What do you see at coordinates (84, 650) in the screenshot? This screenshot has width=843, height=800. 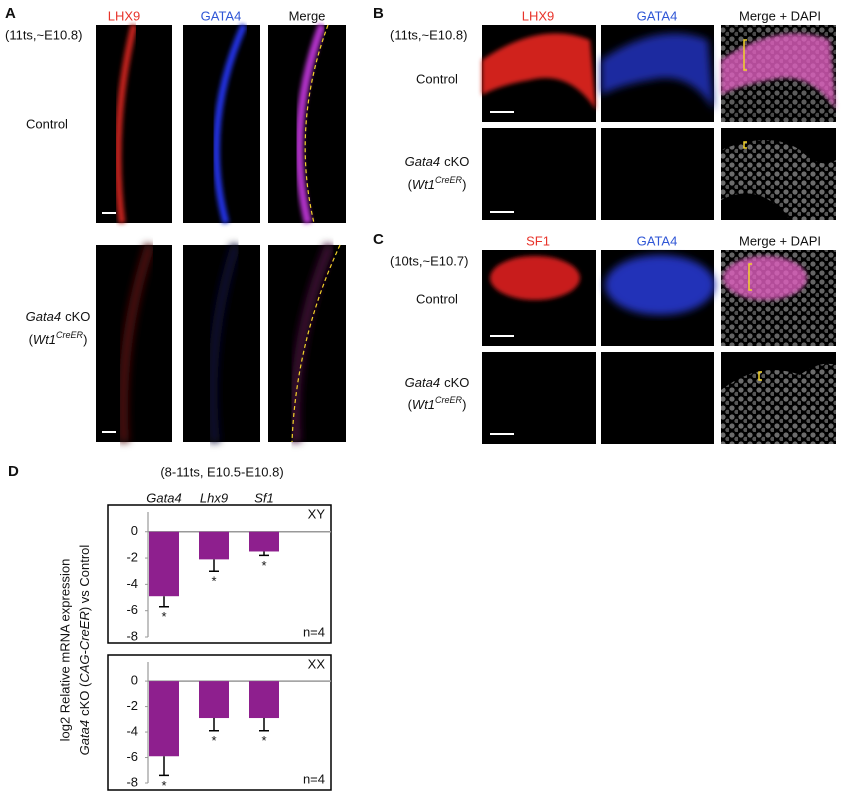 I see `y-axis-label: Gata4cKO (CAG-CreER) vs Control` at bounding box center [84, 650].